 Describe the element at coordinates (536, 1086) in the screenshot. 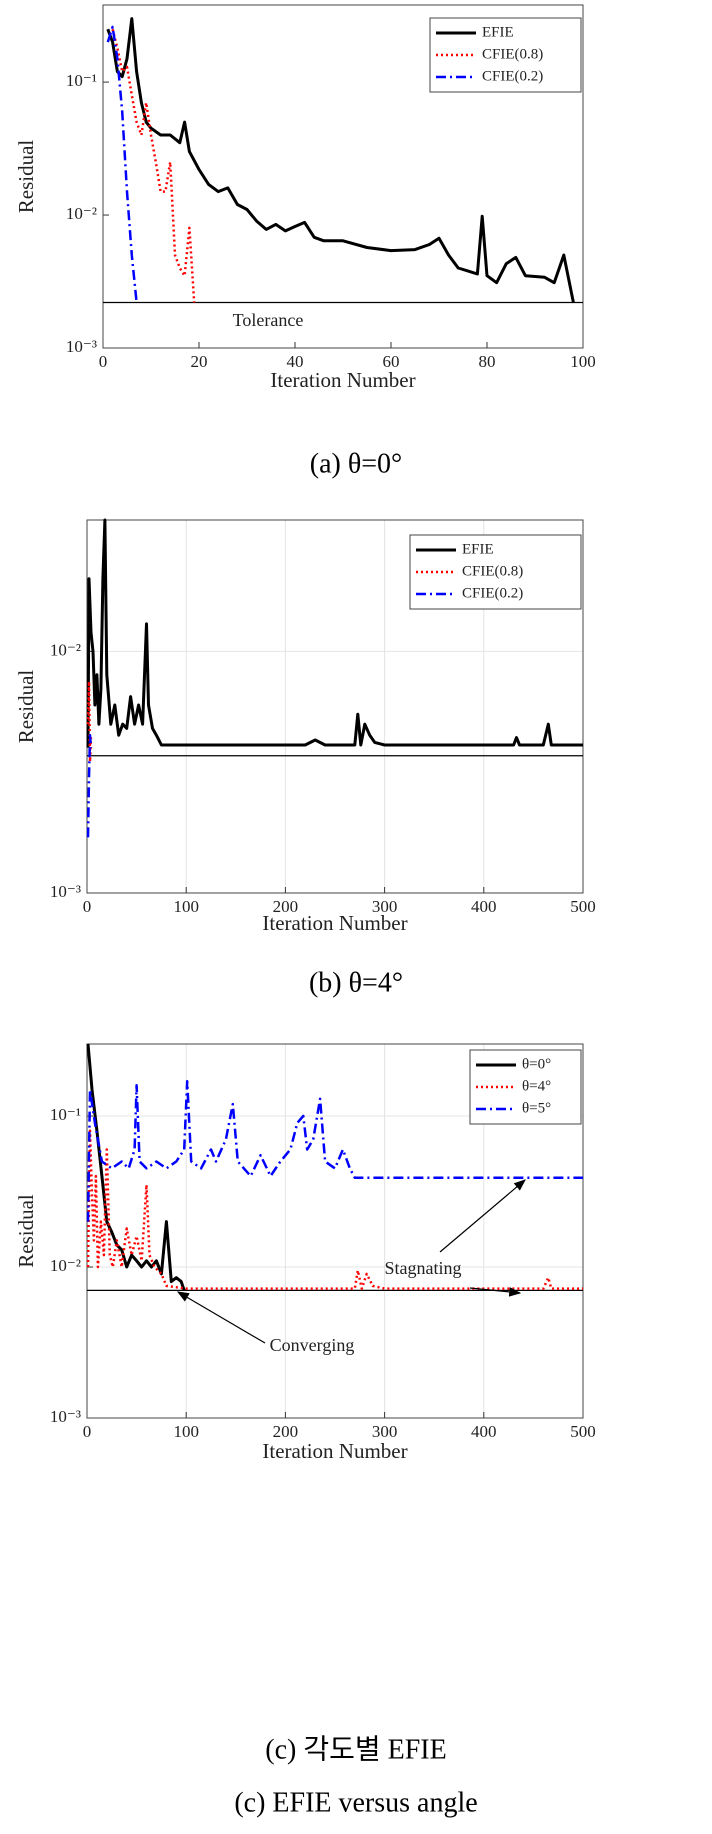

I see `legend-label: θ=4°` at that location.